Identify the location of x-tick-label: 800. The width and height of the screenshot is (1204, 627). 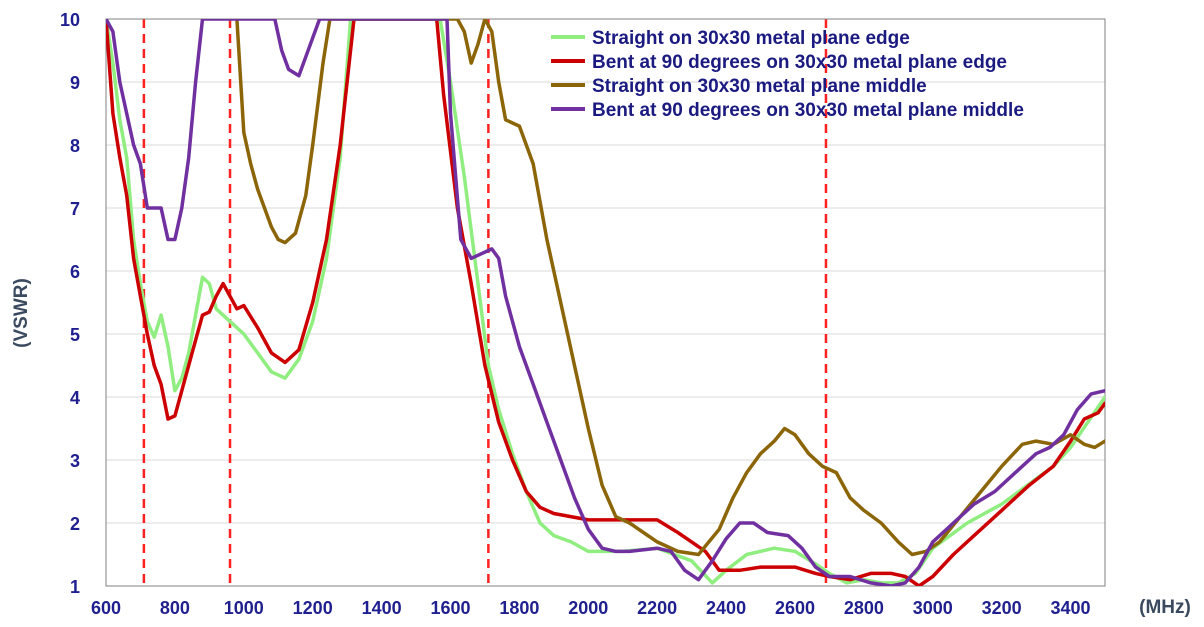
(175, 608).